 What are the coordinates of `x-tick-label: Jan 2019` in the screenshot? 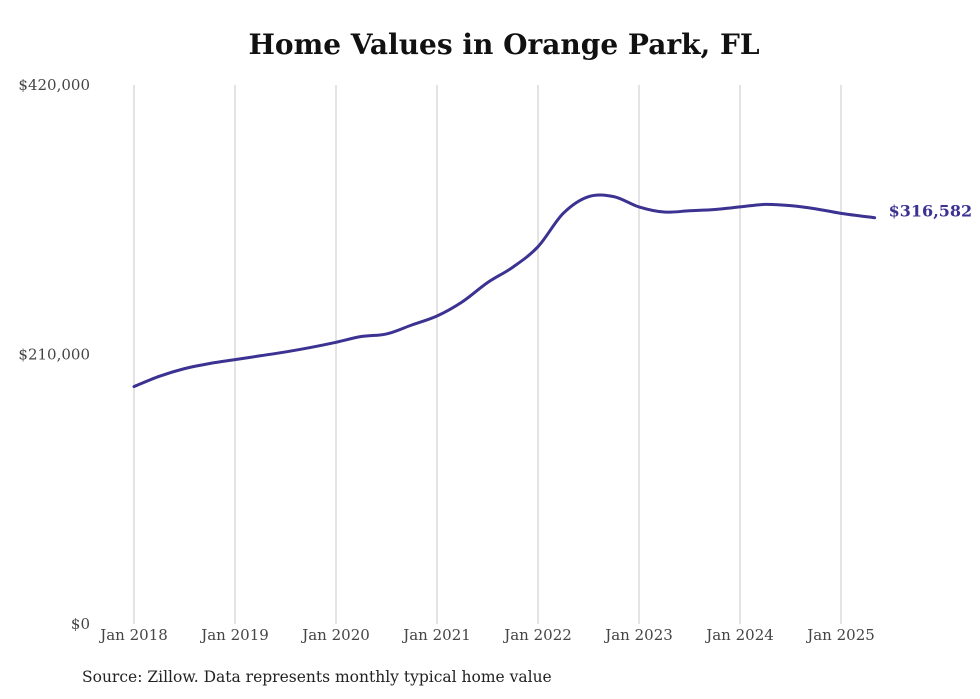 It's located at (234, 635).